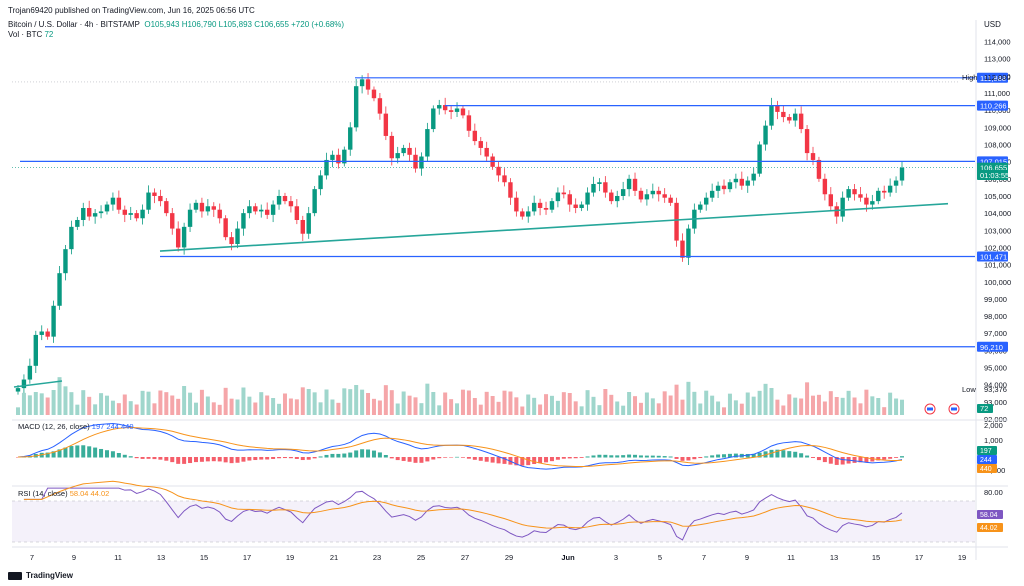 This screenshot has width=1024, height=586. What do you see at coordinates (568, 557) in the screenshot?
I see `time-axis-label: Jun` at bounding box center [568, 557].